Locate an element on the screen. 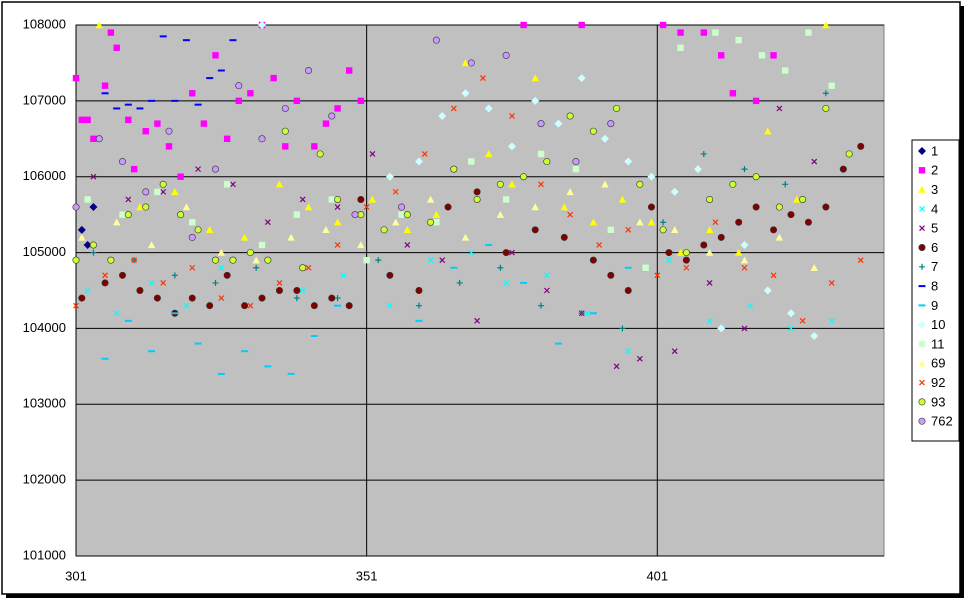 This screenshot has height=603, width=969. legend-label: 2 is located at coordinates (934, 170).